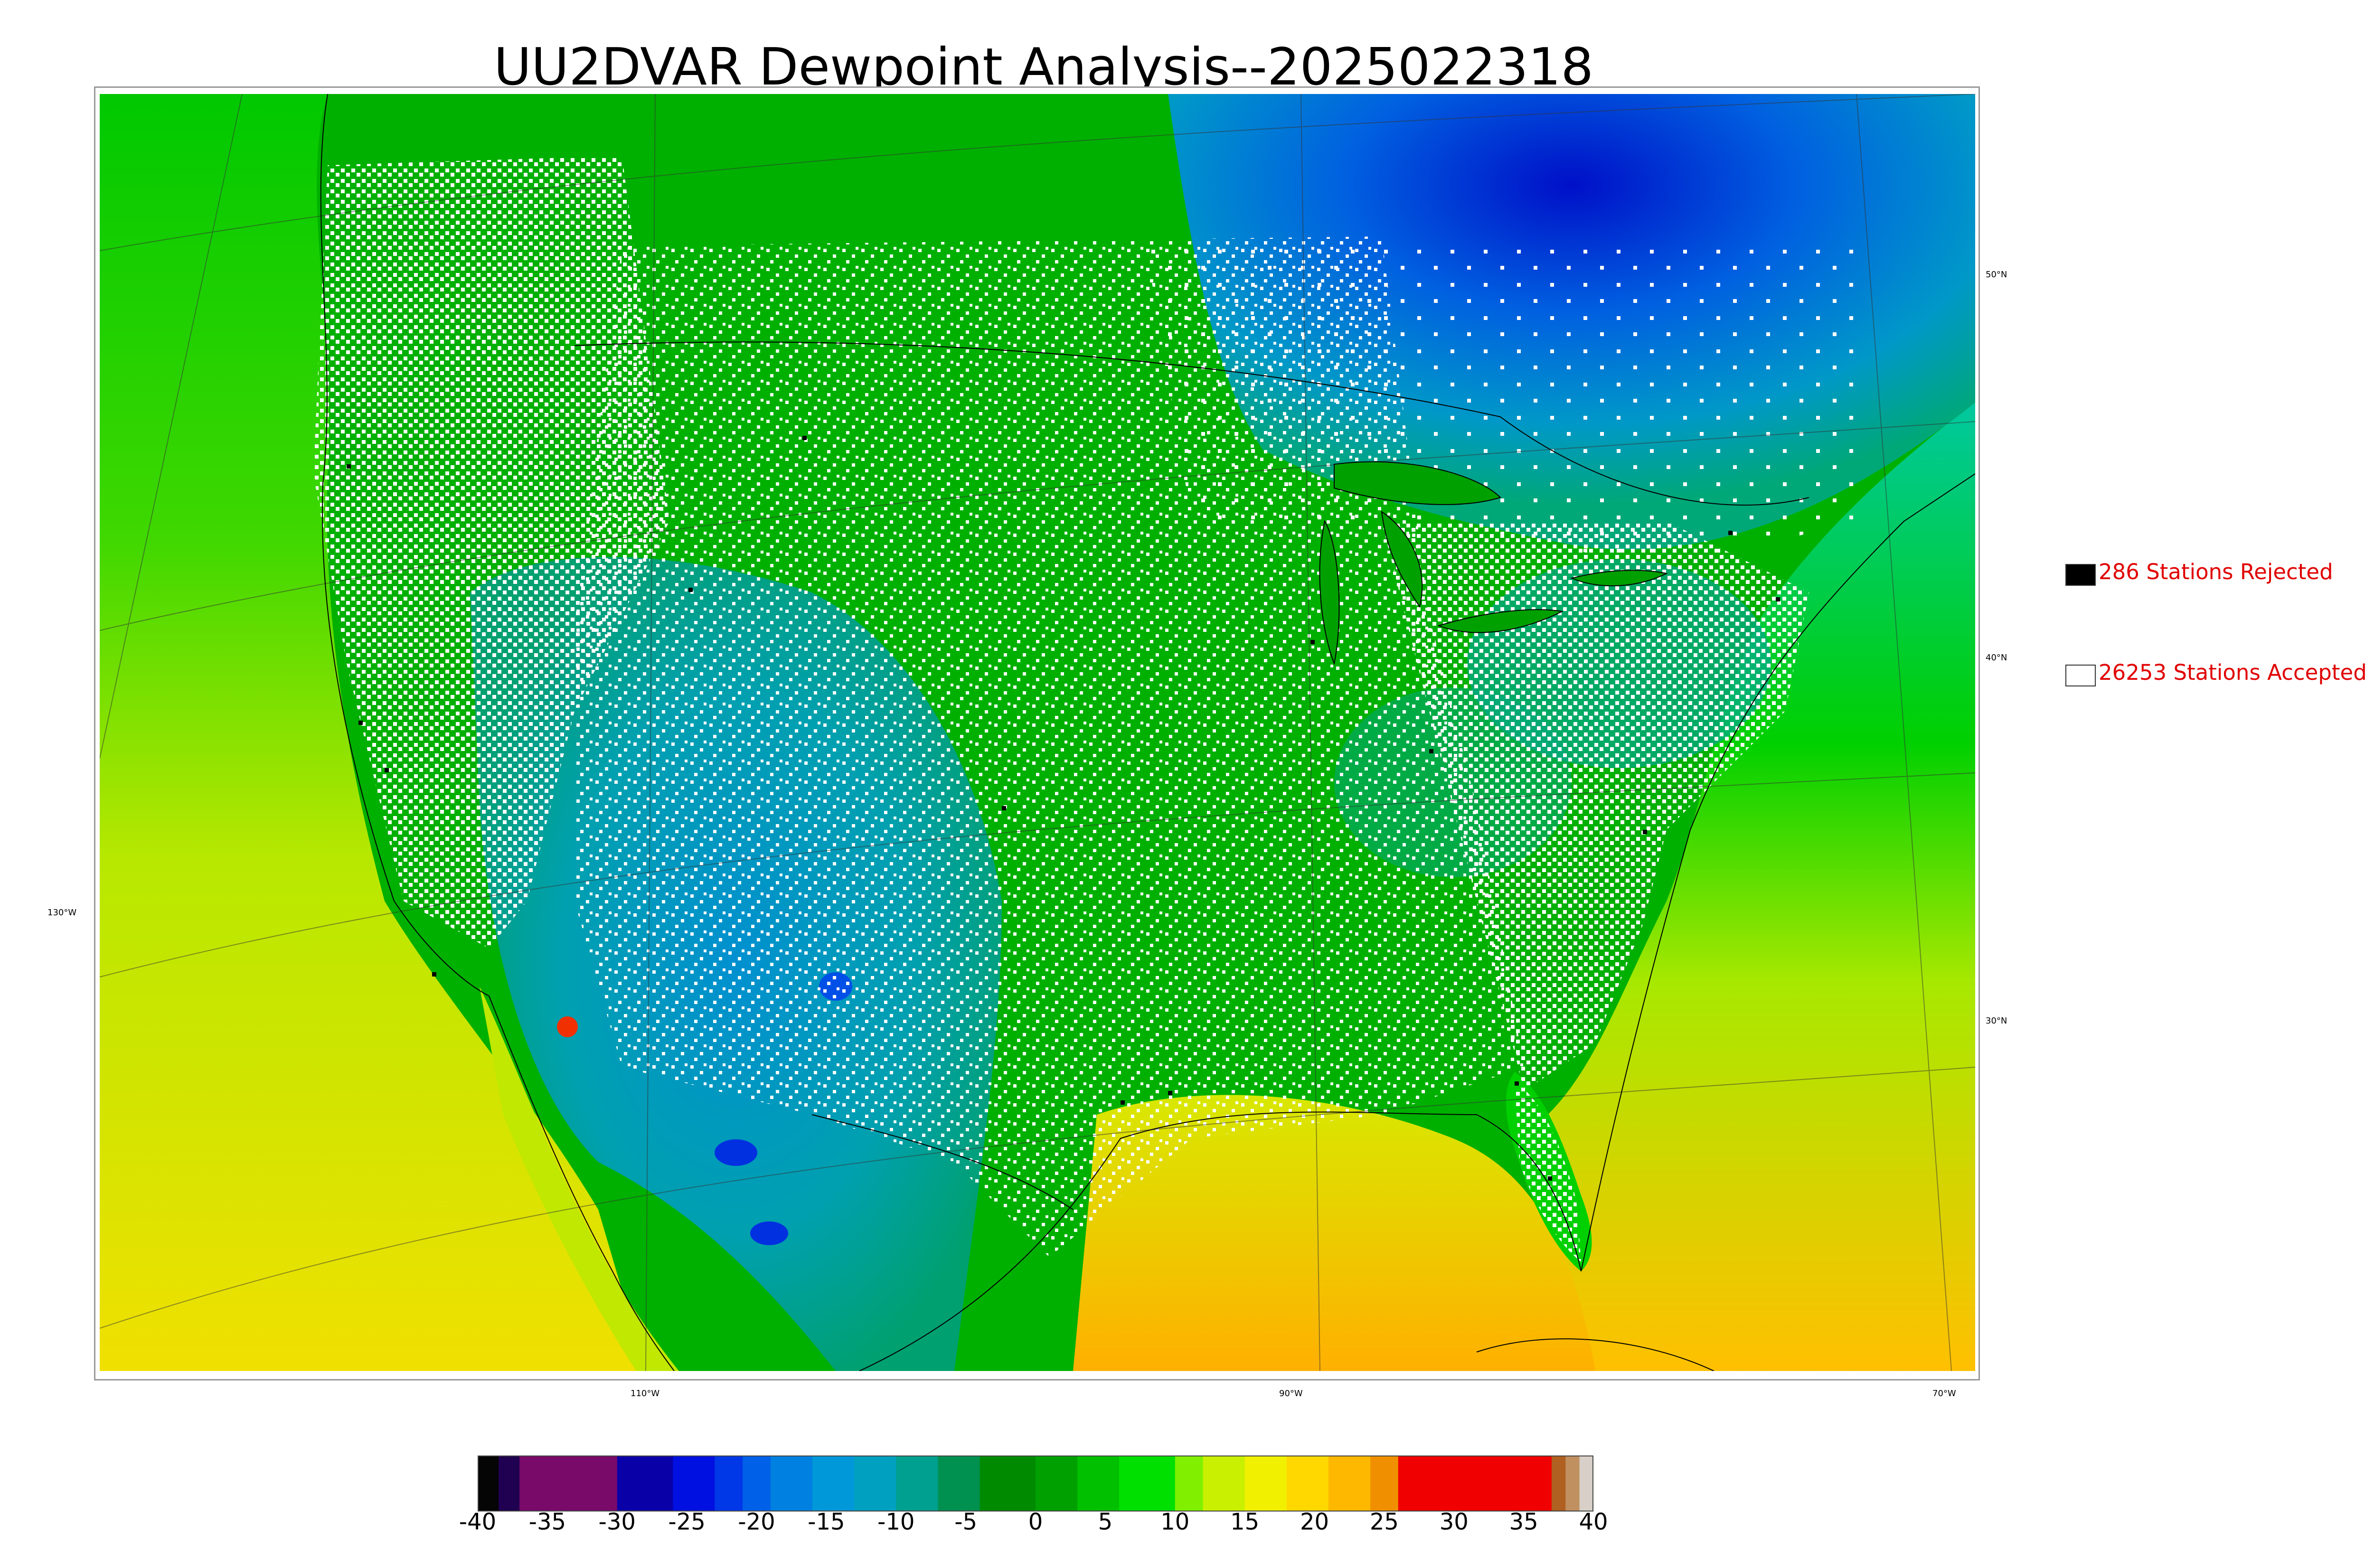 The width and height of the screenshot is (2374, 1568). I want to click on lon-label: 110°W, so click(645, 1394).